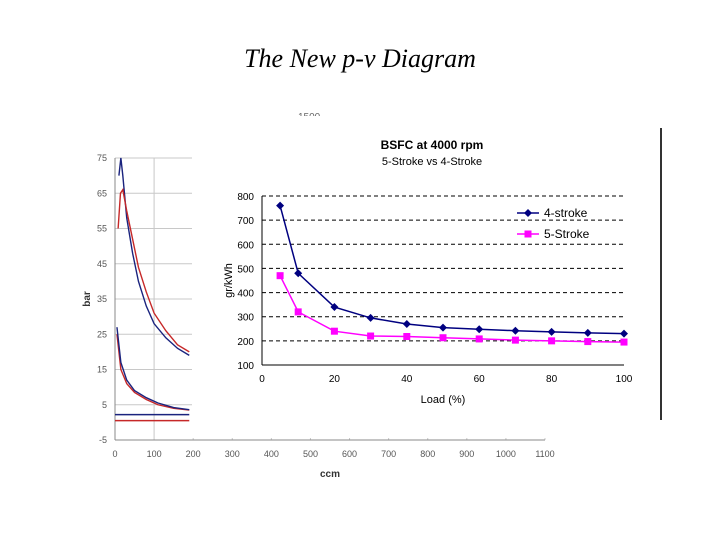 The image size is (720, 540). Describe the element at coordinates (432, 145) in the screenshot. I see `bsfc-title: BSFC at 4000 rpm` at that location.